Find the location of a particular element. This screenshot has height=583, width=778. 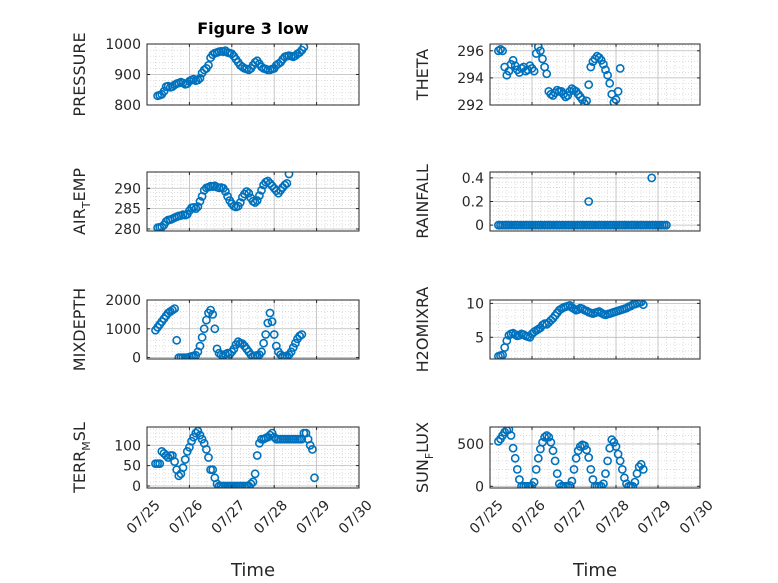

figure-title: Figure 3 low is located at coordinates (253, 28).